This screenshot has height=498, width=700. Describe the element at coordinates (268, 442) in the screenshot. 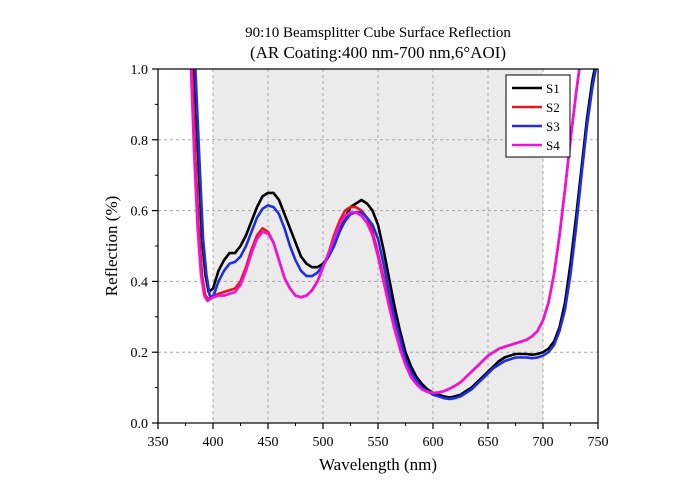

I see `x-tick-label: 450` at that location.